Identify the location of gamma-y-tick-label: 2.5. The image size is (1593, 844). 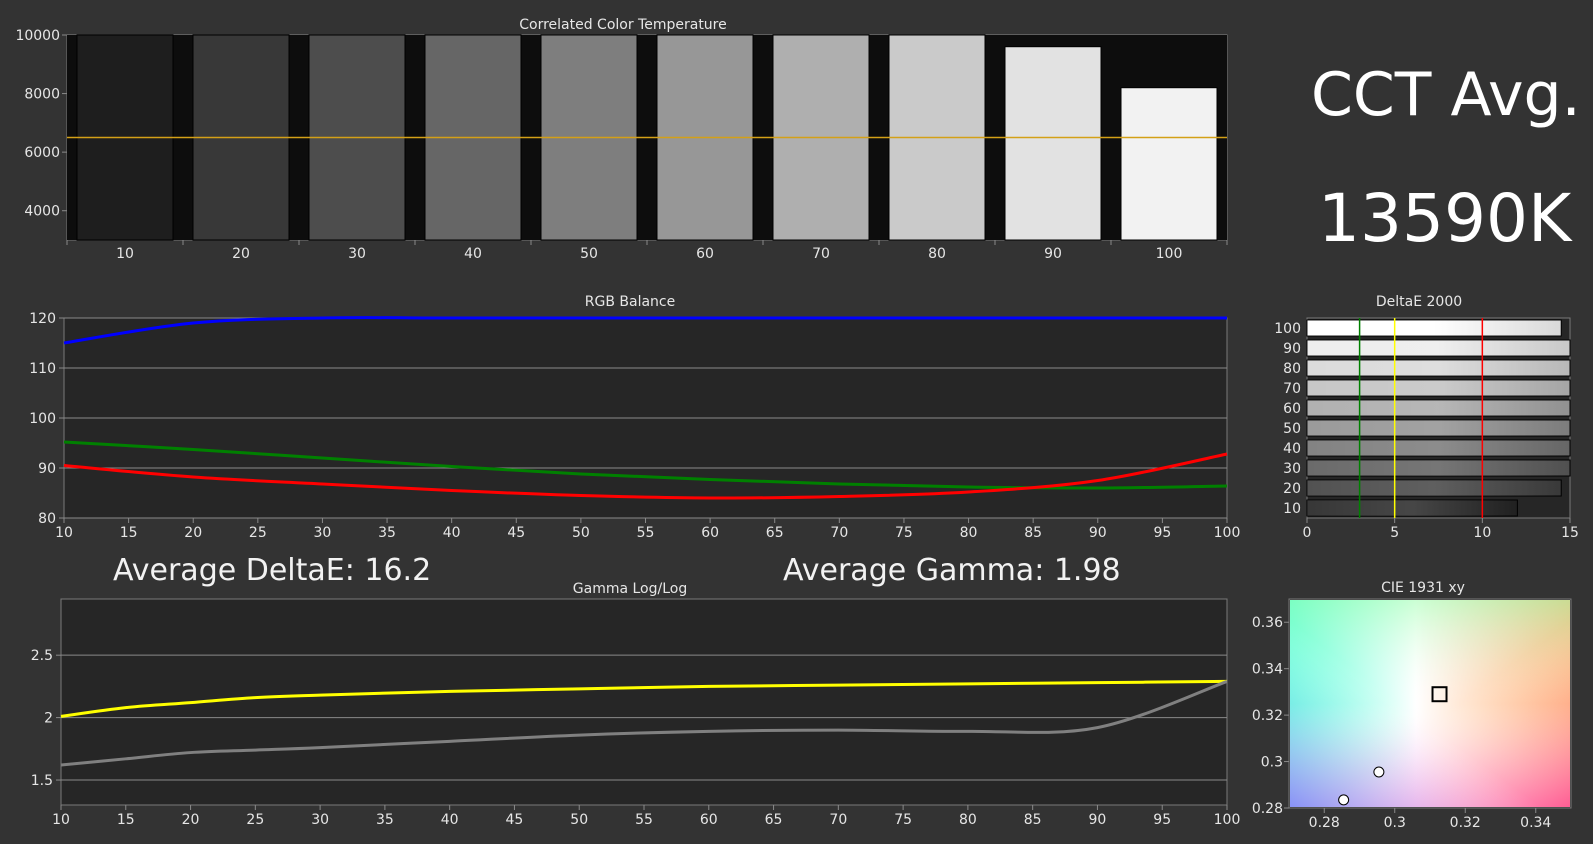
(42, 656).